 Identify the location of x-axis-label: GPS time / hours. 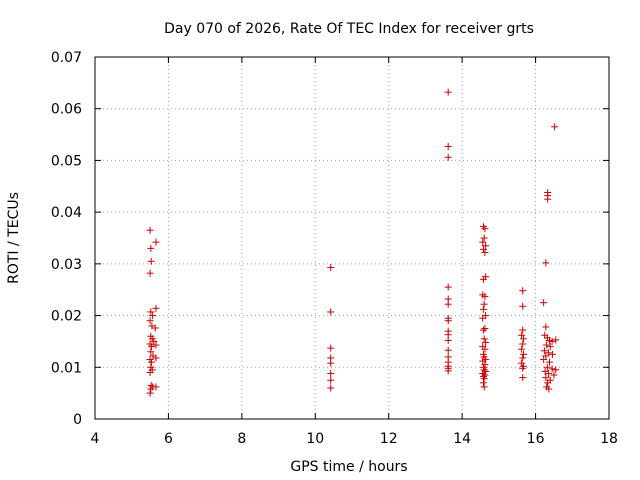
(348, 467).